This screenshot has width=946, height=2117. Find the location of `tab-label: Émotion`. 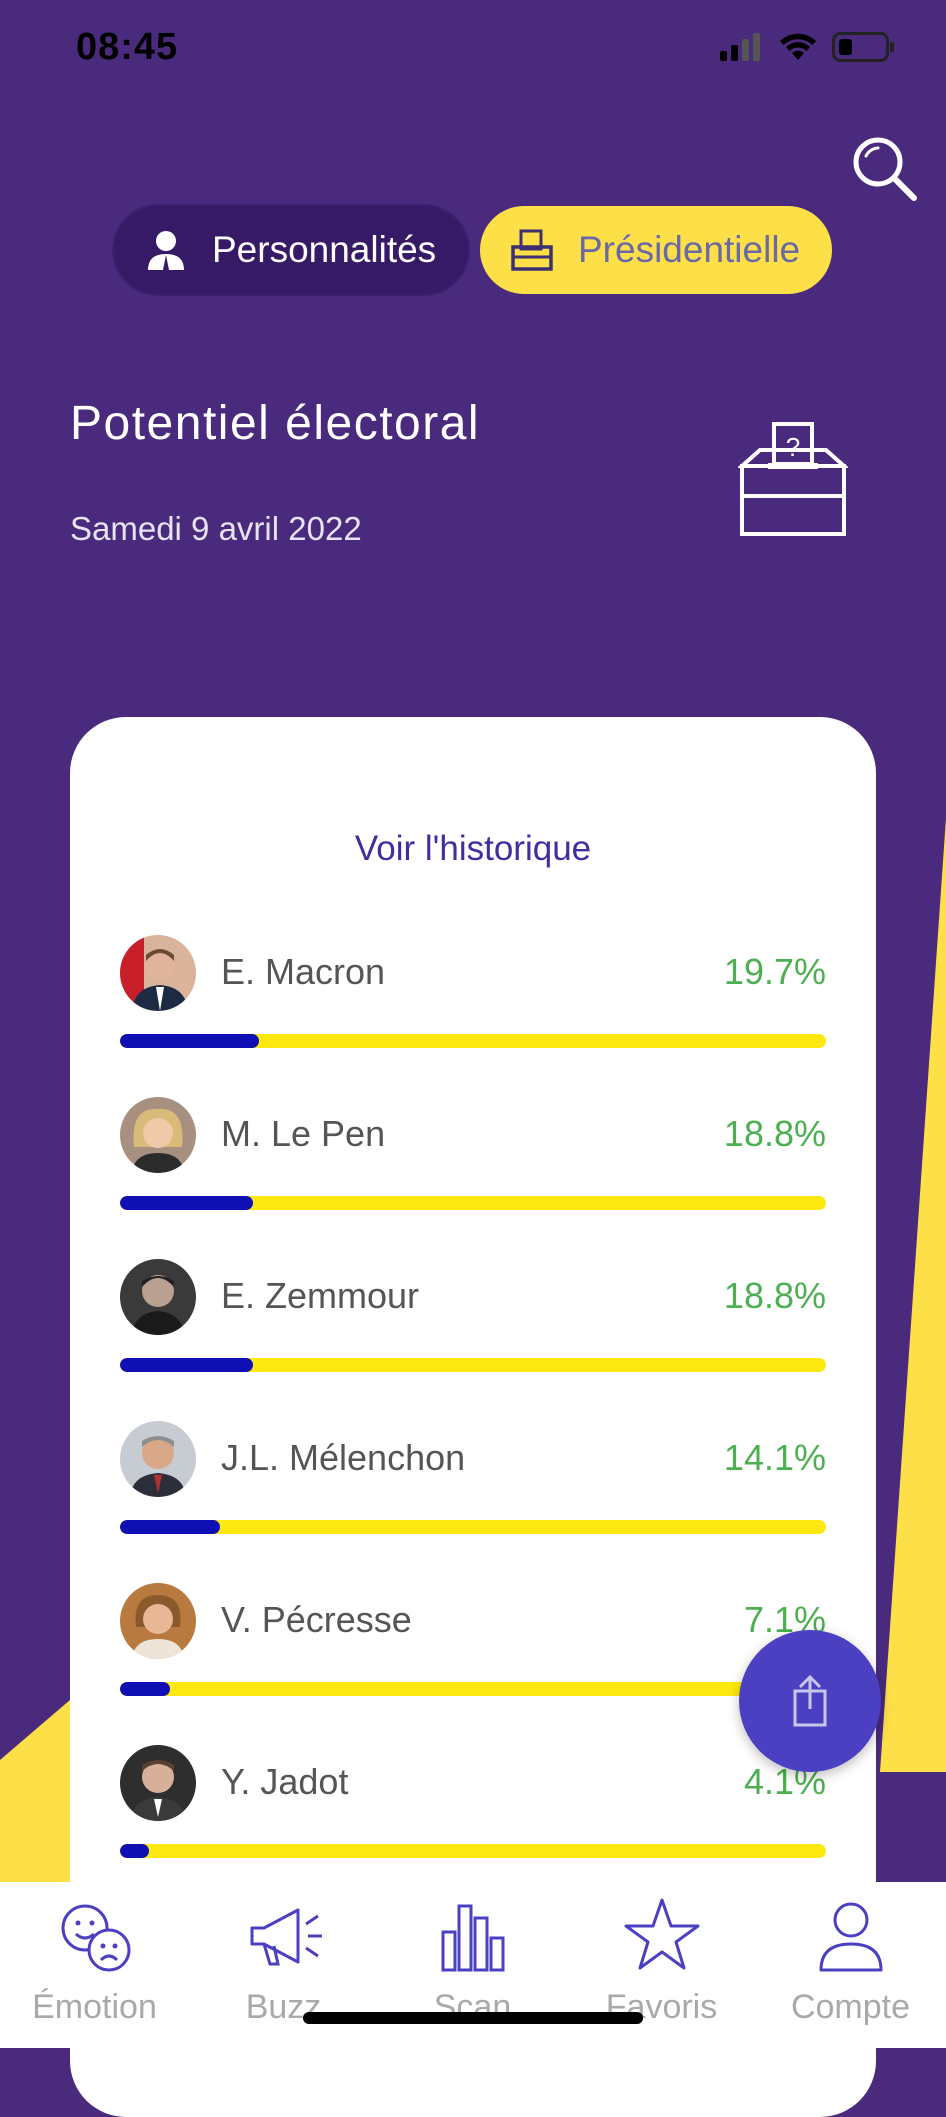

tab-label: Émotion is located at coordinates (94, 2007).